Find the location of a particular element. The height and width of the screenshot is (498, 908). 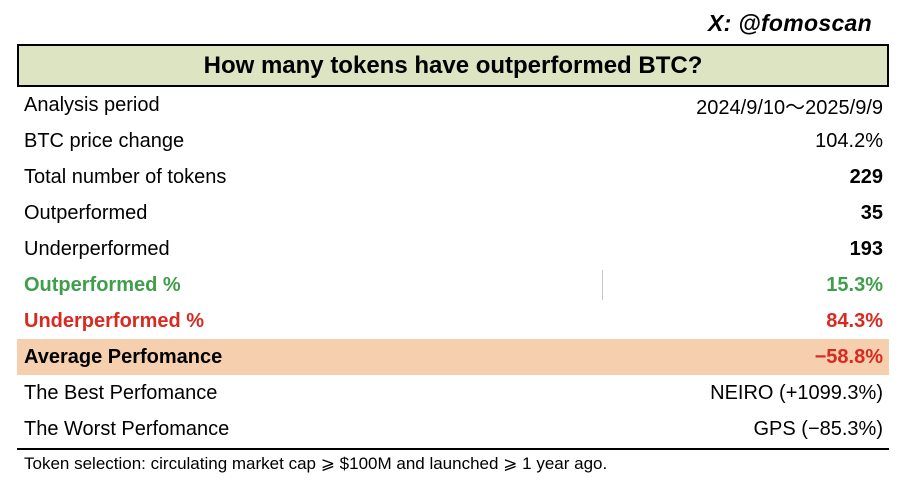

row-label: The Best Perfomance is located at coordinates (121, 392).